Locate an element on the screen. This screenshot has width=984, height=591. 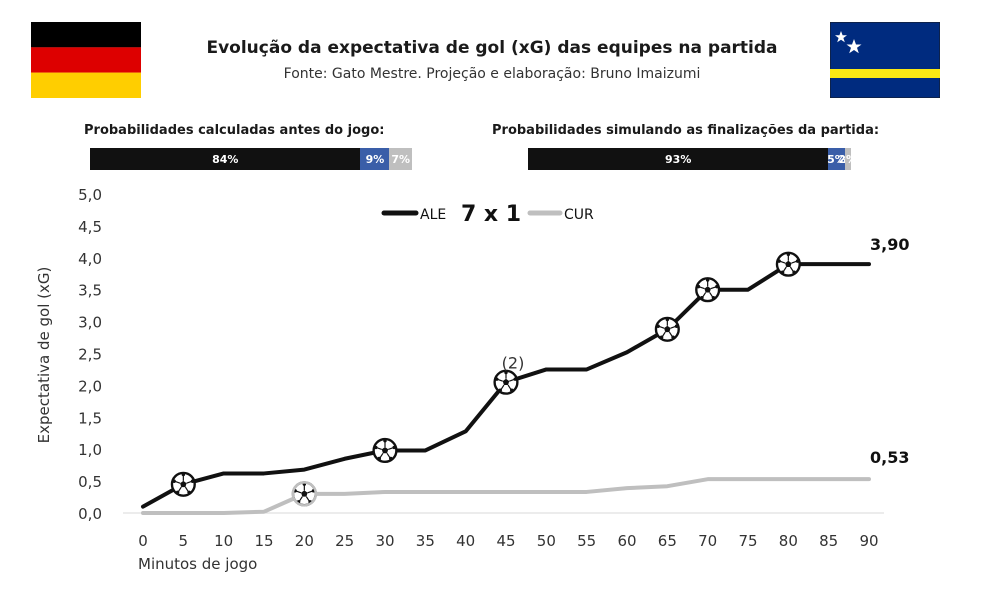
x-tick-label: 15 is located at coordinates (263, 541).